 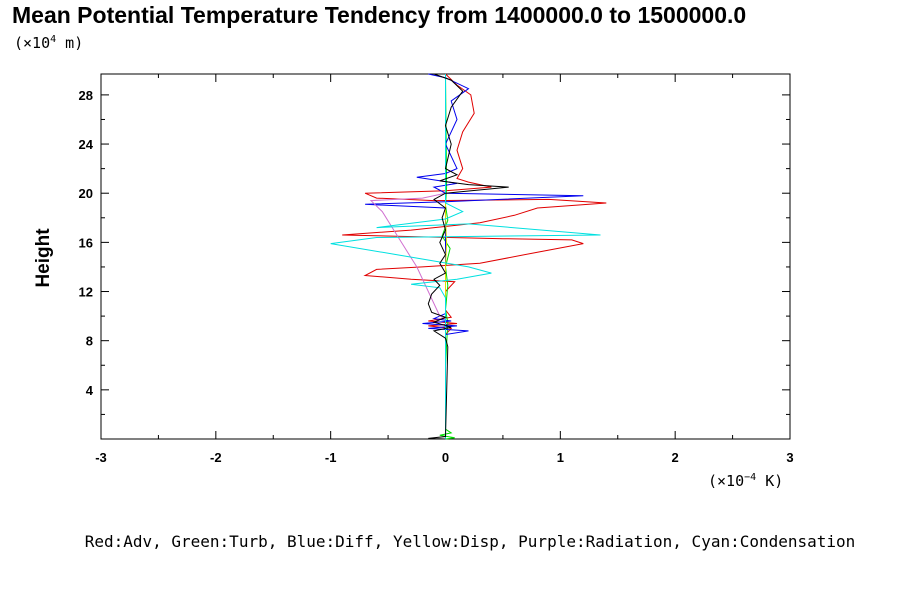 What do you see at coordinates (726, 481) in the screenshot?
I see `x-unit-prefix: (×10` at bounding box center [726, 481].